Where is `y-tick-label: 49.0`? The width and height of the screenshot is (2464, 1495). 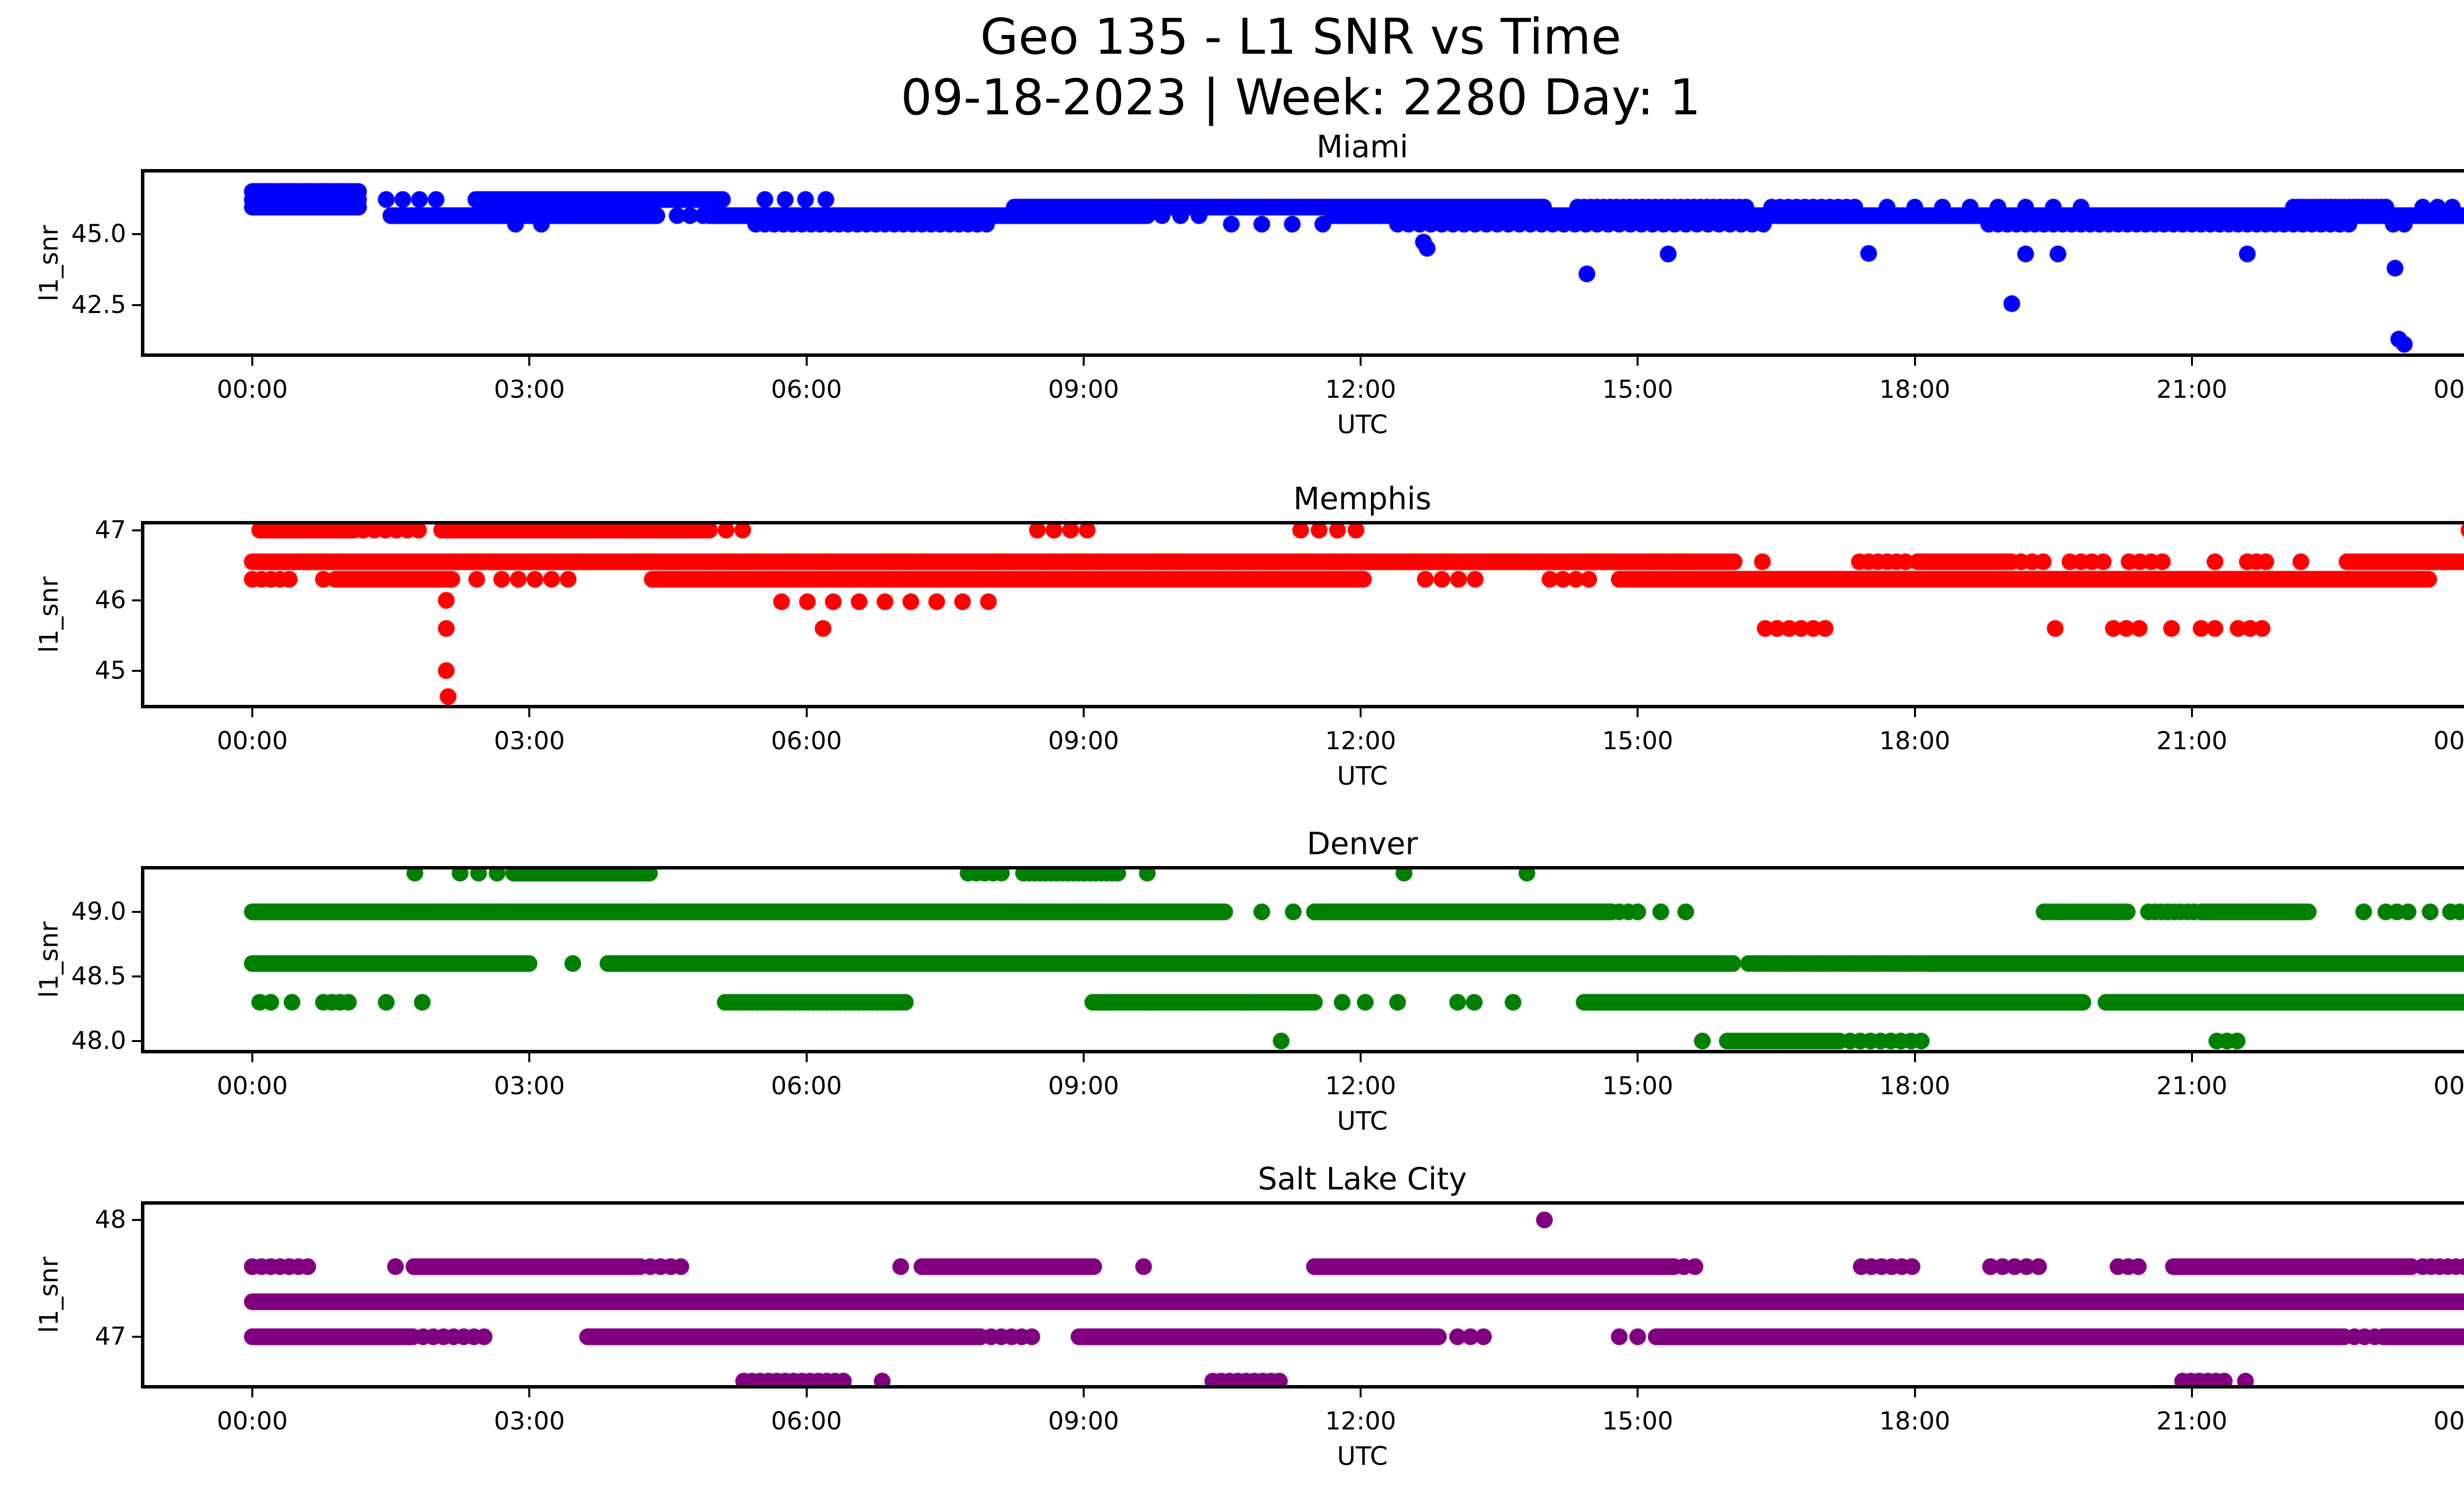
y-tick-label: 49.0 is located at coordinates (98, 911).